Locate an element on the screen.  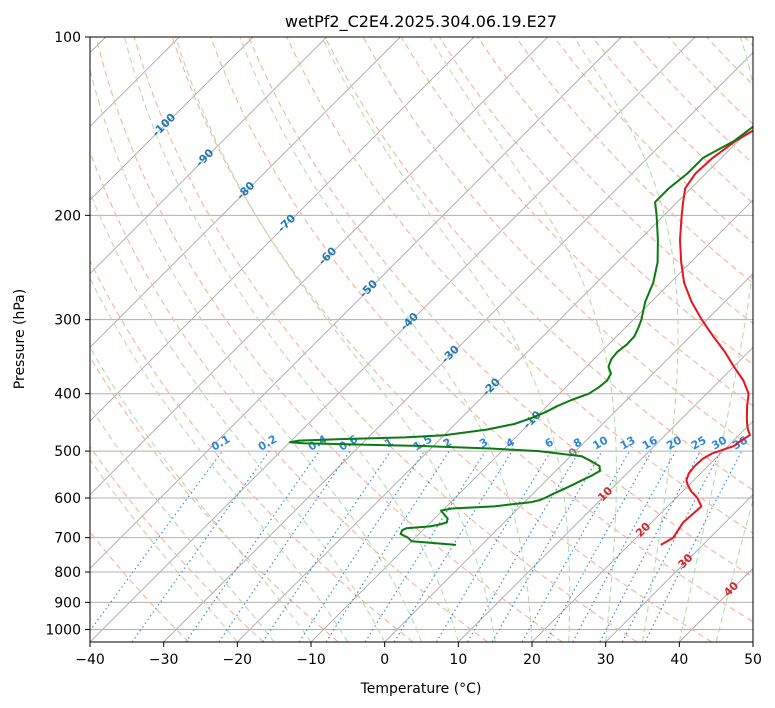
x-tick-label: −20 is located at coordinates (238, 660).